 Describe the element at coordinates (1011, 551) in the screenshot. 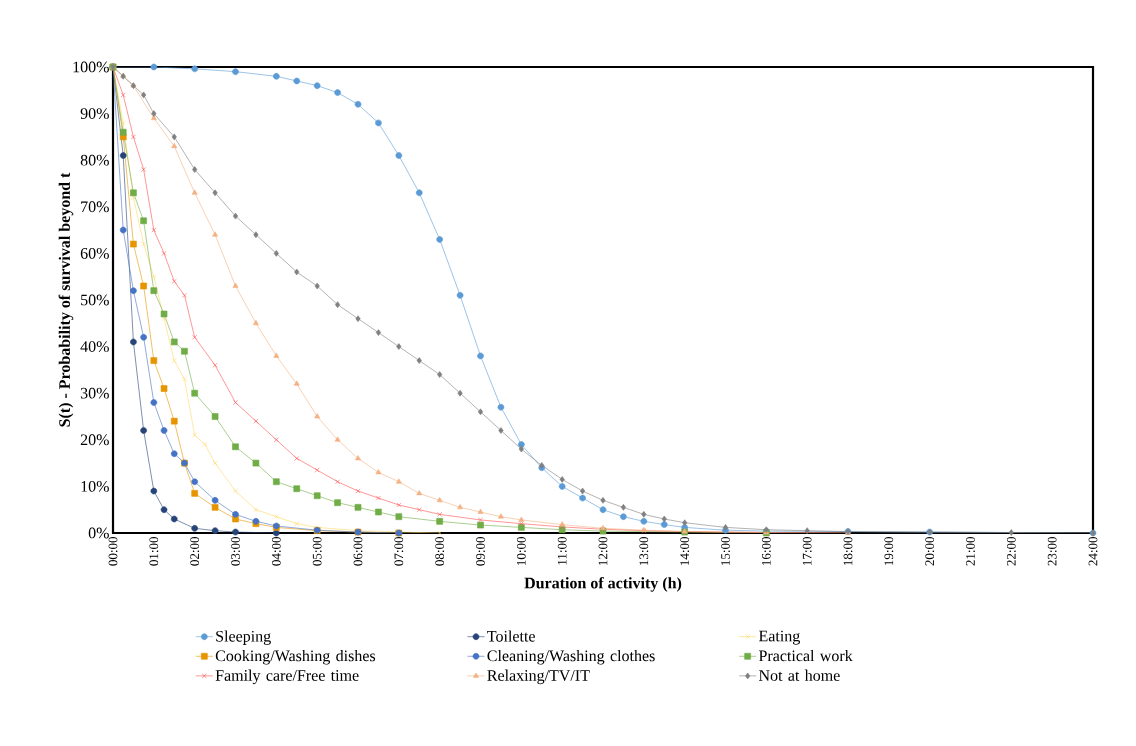

I see `x-tick-label: 22:00` at that location.